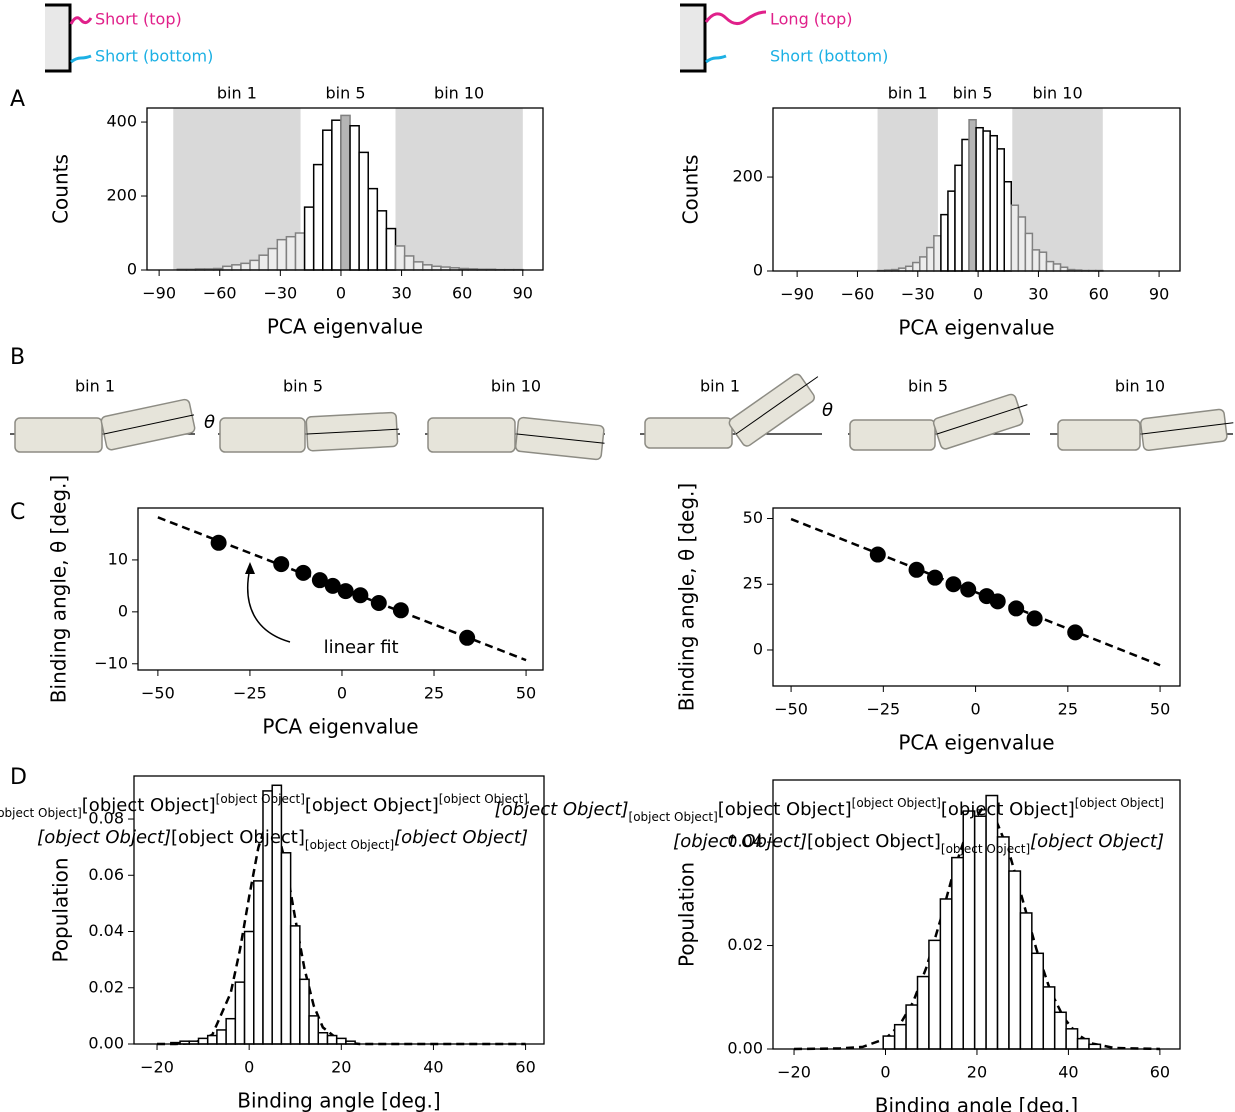 This screenshot has width=1235, height=1112. What do you see at coordinates (340, 727) in the screenshot?
I see `x-axis-label: PCA eigenvalue` at bounding box center [340, 727].